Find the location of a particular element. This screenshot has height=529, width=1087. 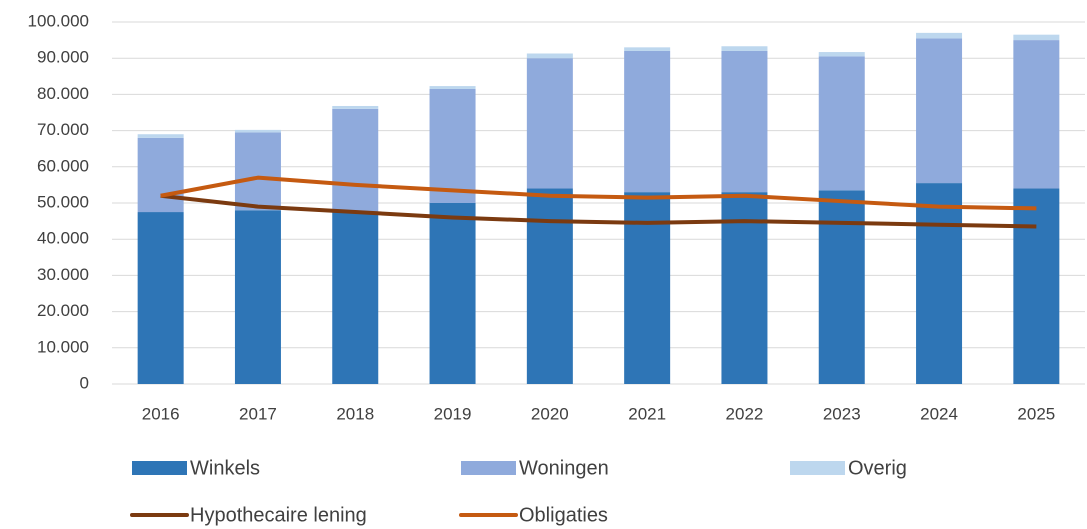

legend-label: Obligaties is located at coordinates (563, 515).